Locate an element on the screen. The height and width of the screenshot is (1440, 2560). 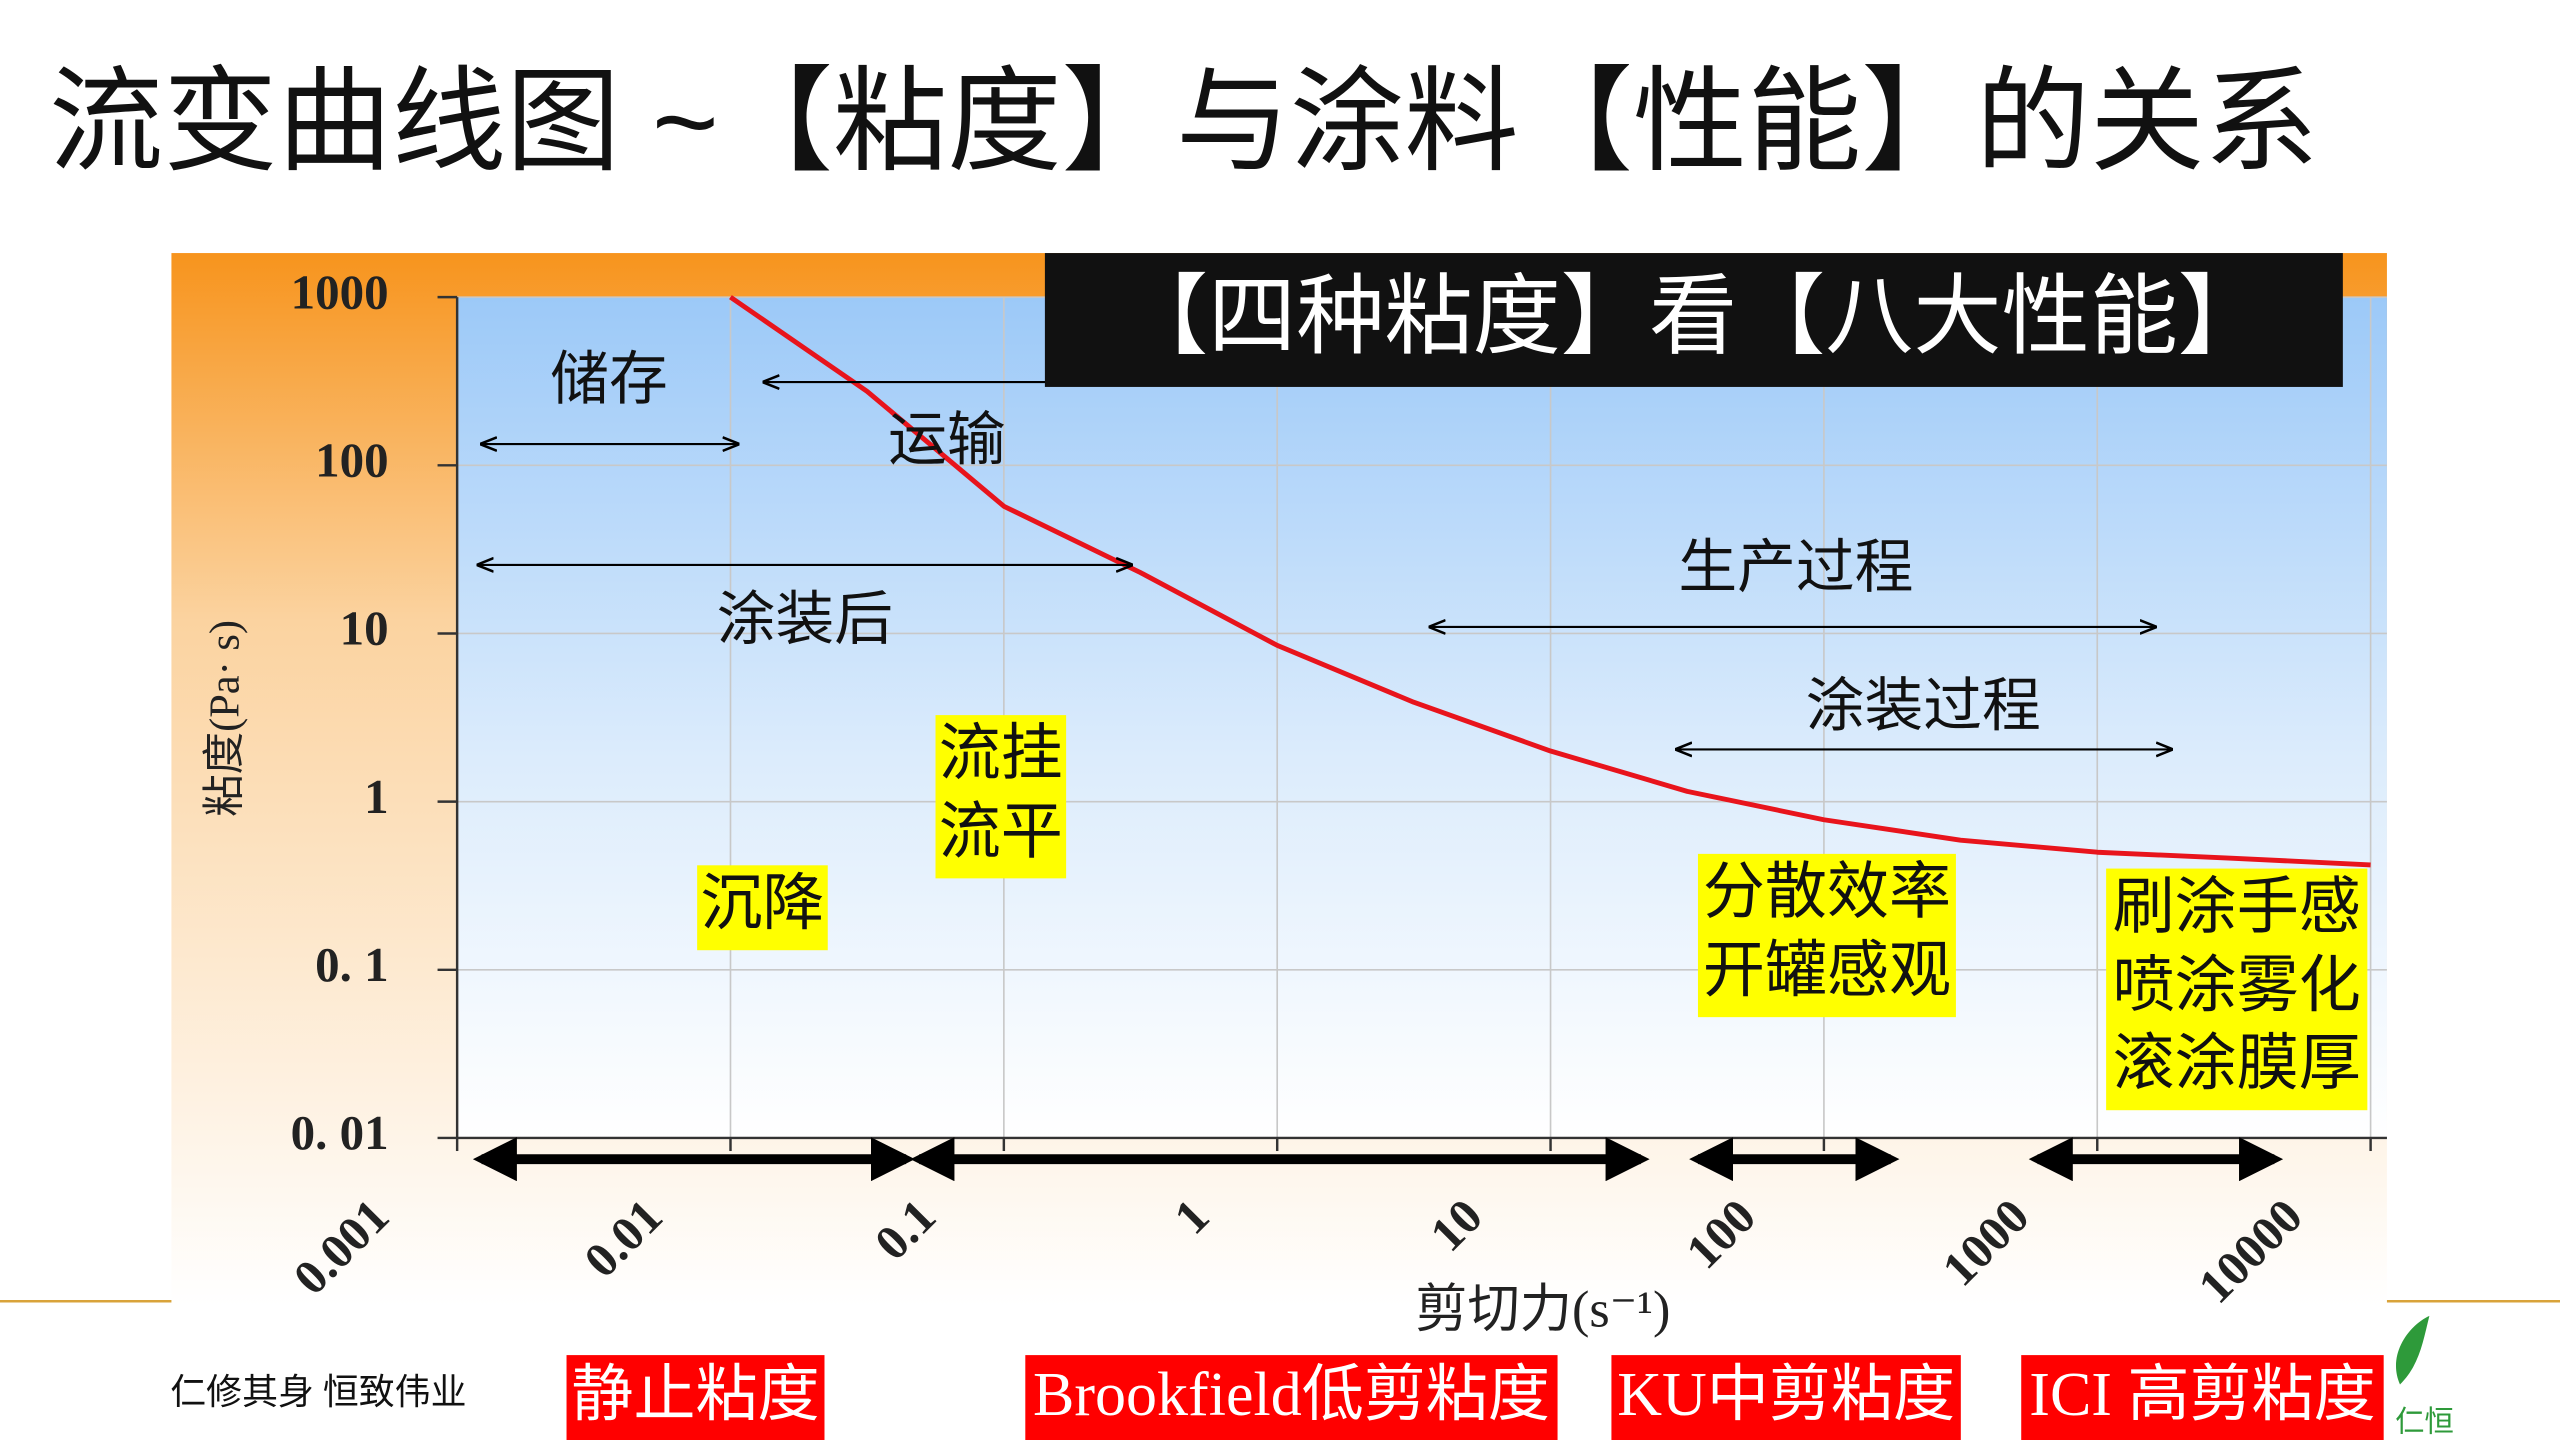
y-axis-label: 粘度(Pa· s) is located at coordinates (224, 718).